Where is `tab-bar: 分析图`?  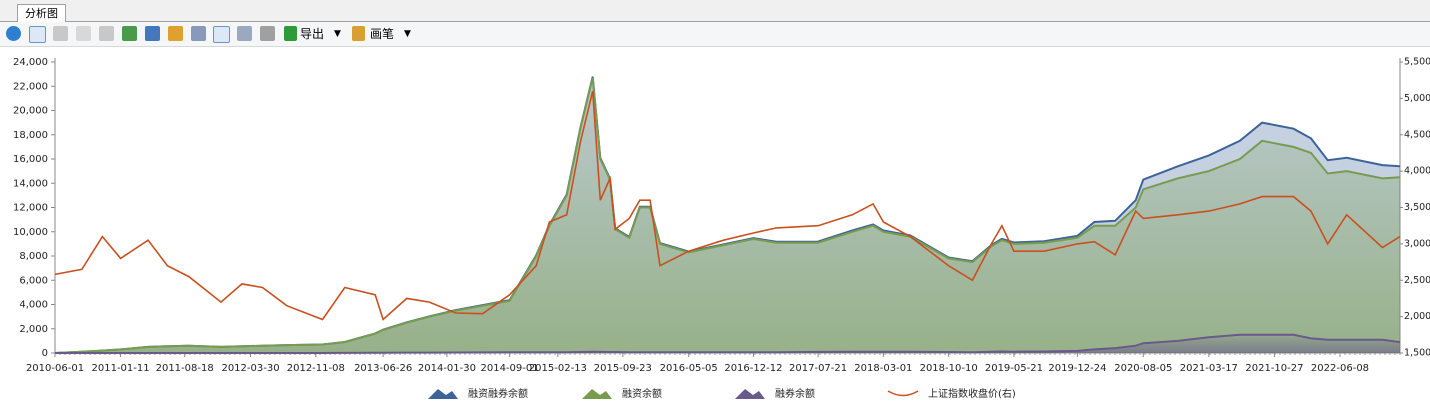
tab-bar: 分析图 is located at coordinates (715, 11).